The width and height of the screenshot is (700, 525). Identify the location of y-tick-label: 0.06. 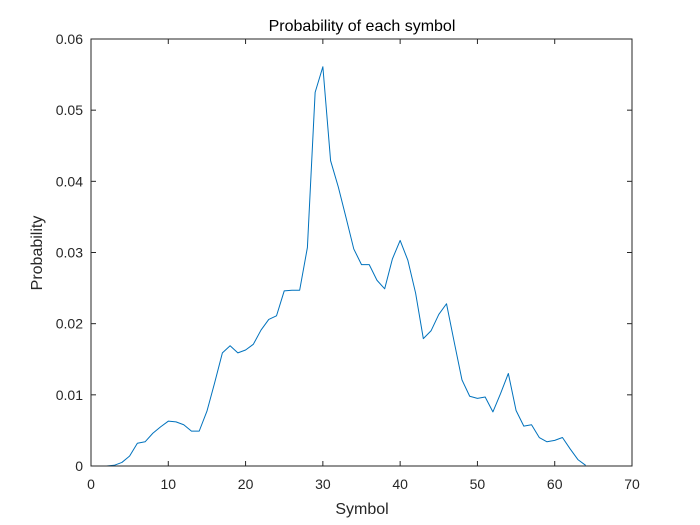
(69, 39).